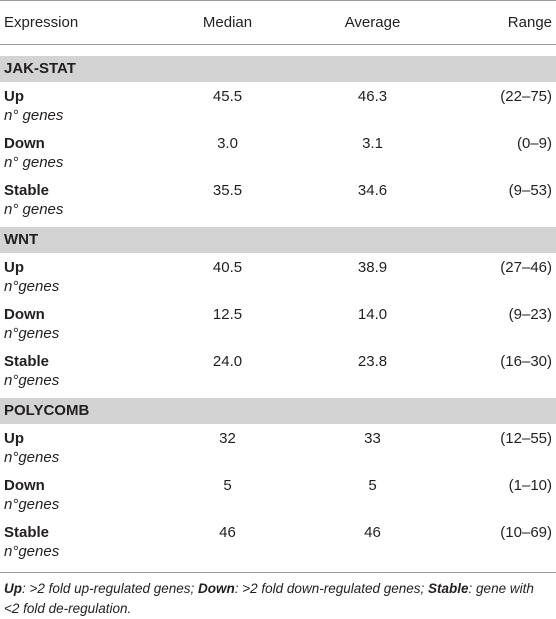 This screenshot has width=556, height=619. Describe the element at coordinates (278, 544) in the screenshot. I see `table-row: Stable n°genes 46 46 (10–69)` at that location.